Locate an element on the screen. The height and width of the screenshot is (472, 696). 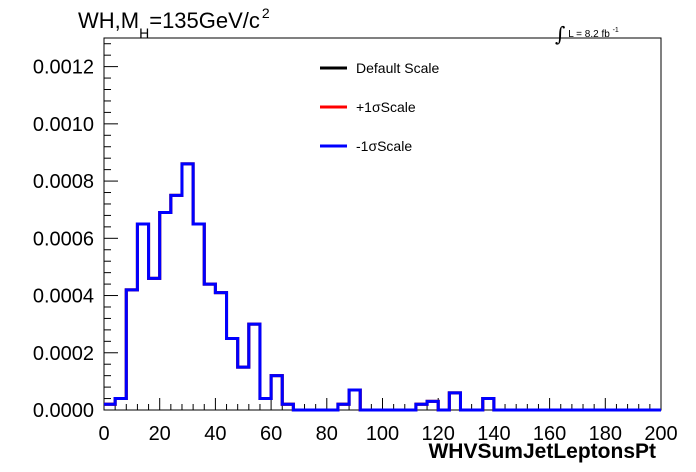
legend-label: -1σScale is located at coordinates (384, 146).